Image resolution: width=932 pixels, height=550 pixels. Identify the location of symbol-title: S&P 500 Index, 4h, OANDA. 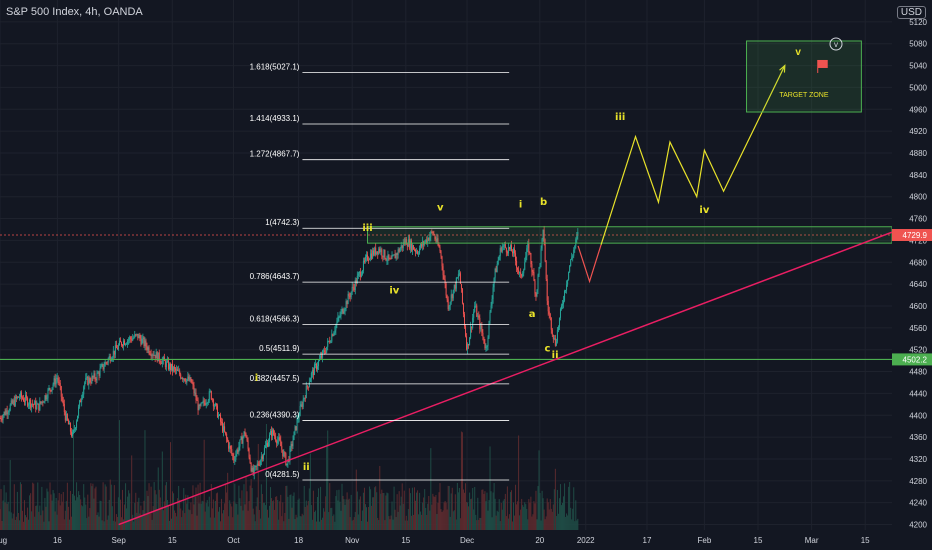
(74, 12).